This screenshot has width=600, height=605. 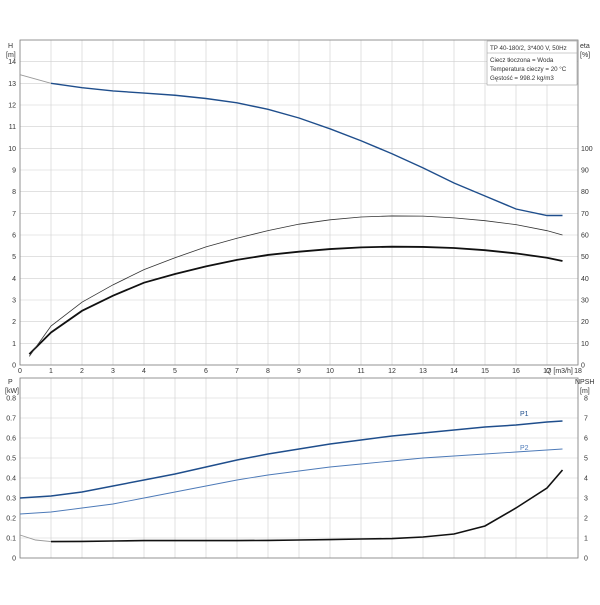 What do you see at coordinates (584, 382) in the screenshot?
I see `bottom-y2label: NPSH` at bounding box center [584, 382].